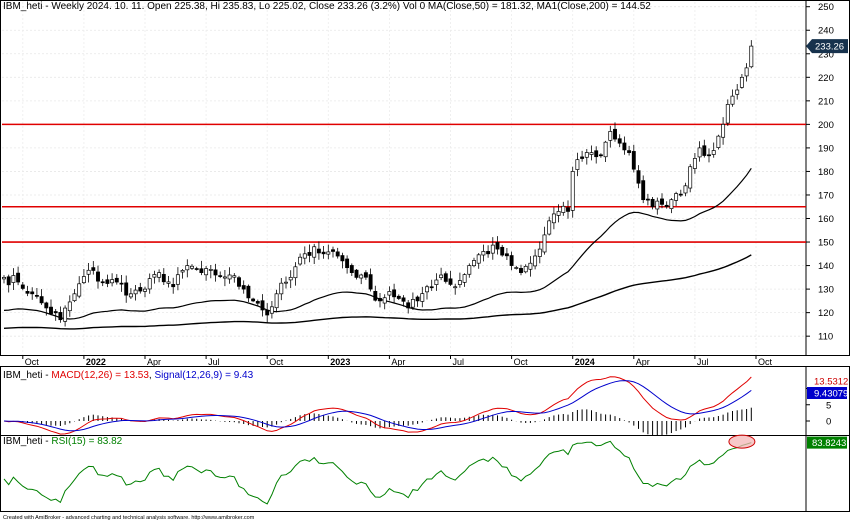 The height and width of the screenshot is (521, 850). Describe the element at coordinates (829, 443) in the screenshot. I see `rsi-value-flag: 83.8243` at that location.